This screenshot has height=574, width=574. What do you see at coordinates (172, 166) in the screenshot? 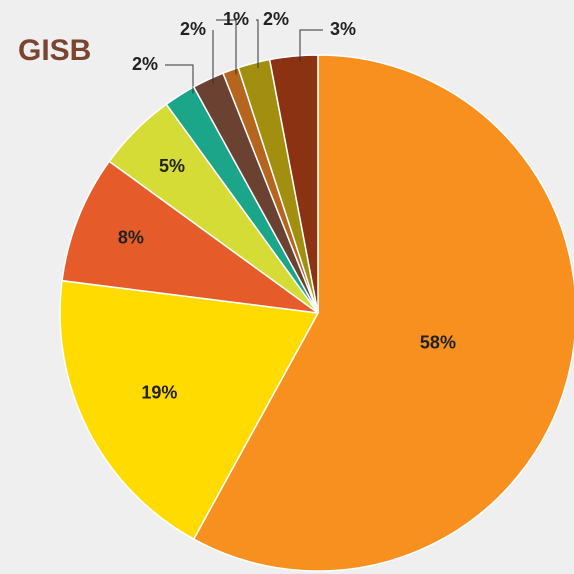
I see `data-label: 5%` at bounding box center [172, 166].